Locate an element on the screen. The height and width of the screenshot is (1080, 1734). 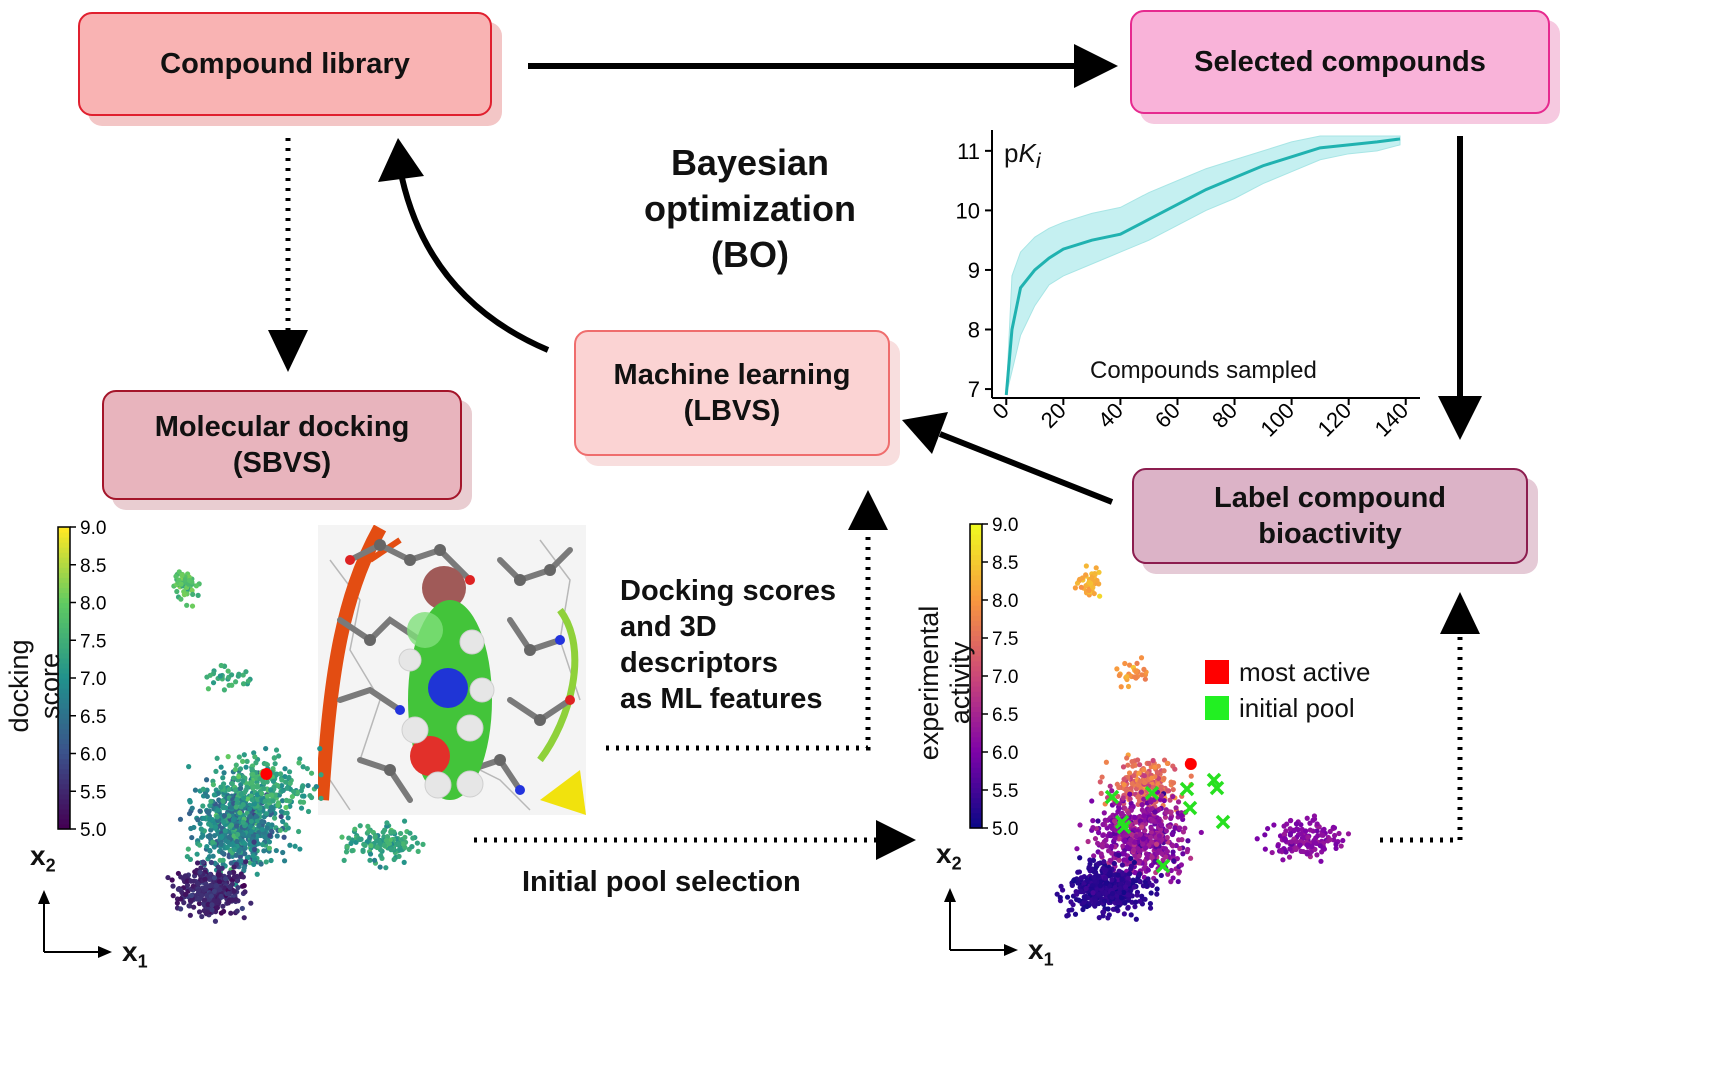
arrow-selected-to-label is located at coordinates (1460, 288).